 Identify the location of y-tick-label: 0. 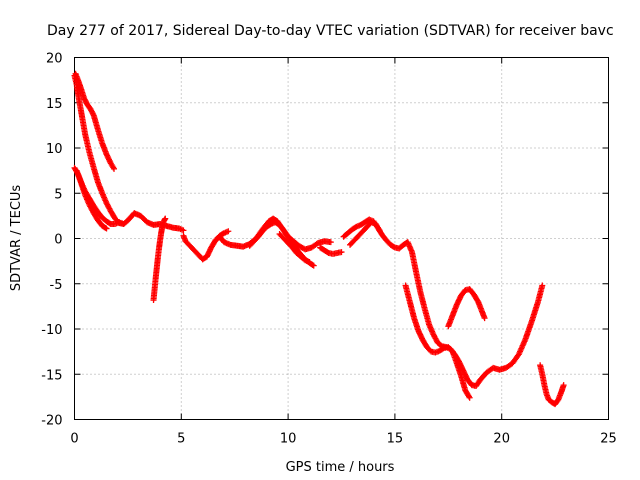
(58, 240).